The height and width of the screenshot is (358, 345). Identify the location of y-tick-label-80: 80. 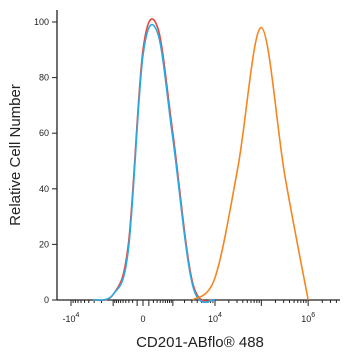
(44, 78).